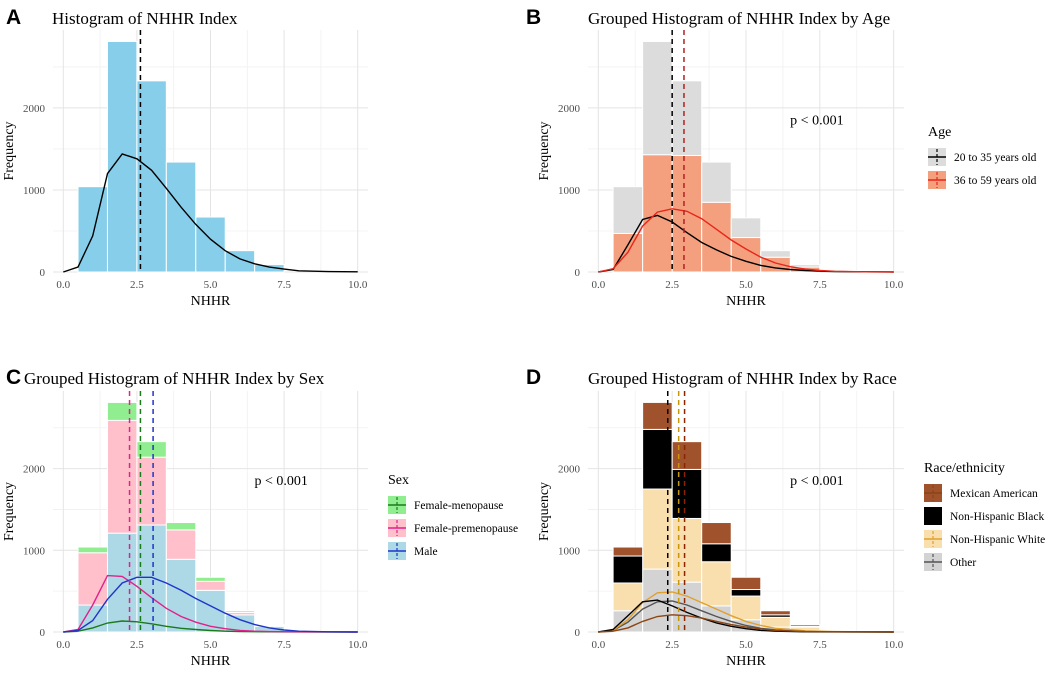 This screenshot has height=677, width=1056. What do you see at coordinates (466, 529) in the screenshot?
I see `legend-label: Female-premenopause` at bounding box center [466, 529].